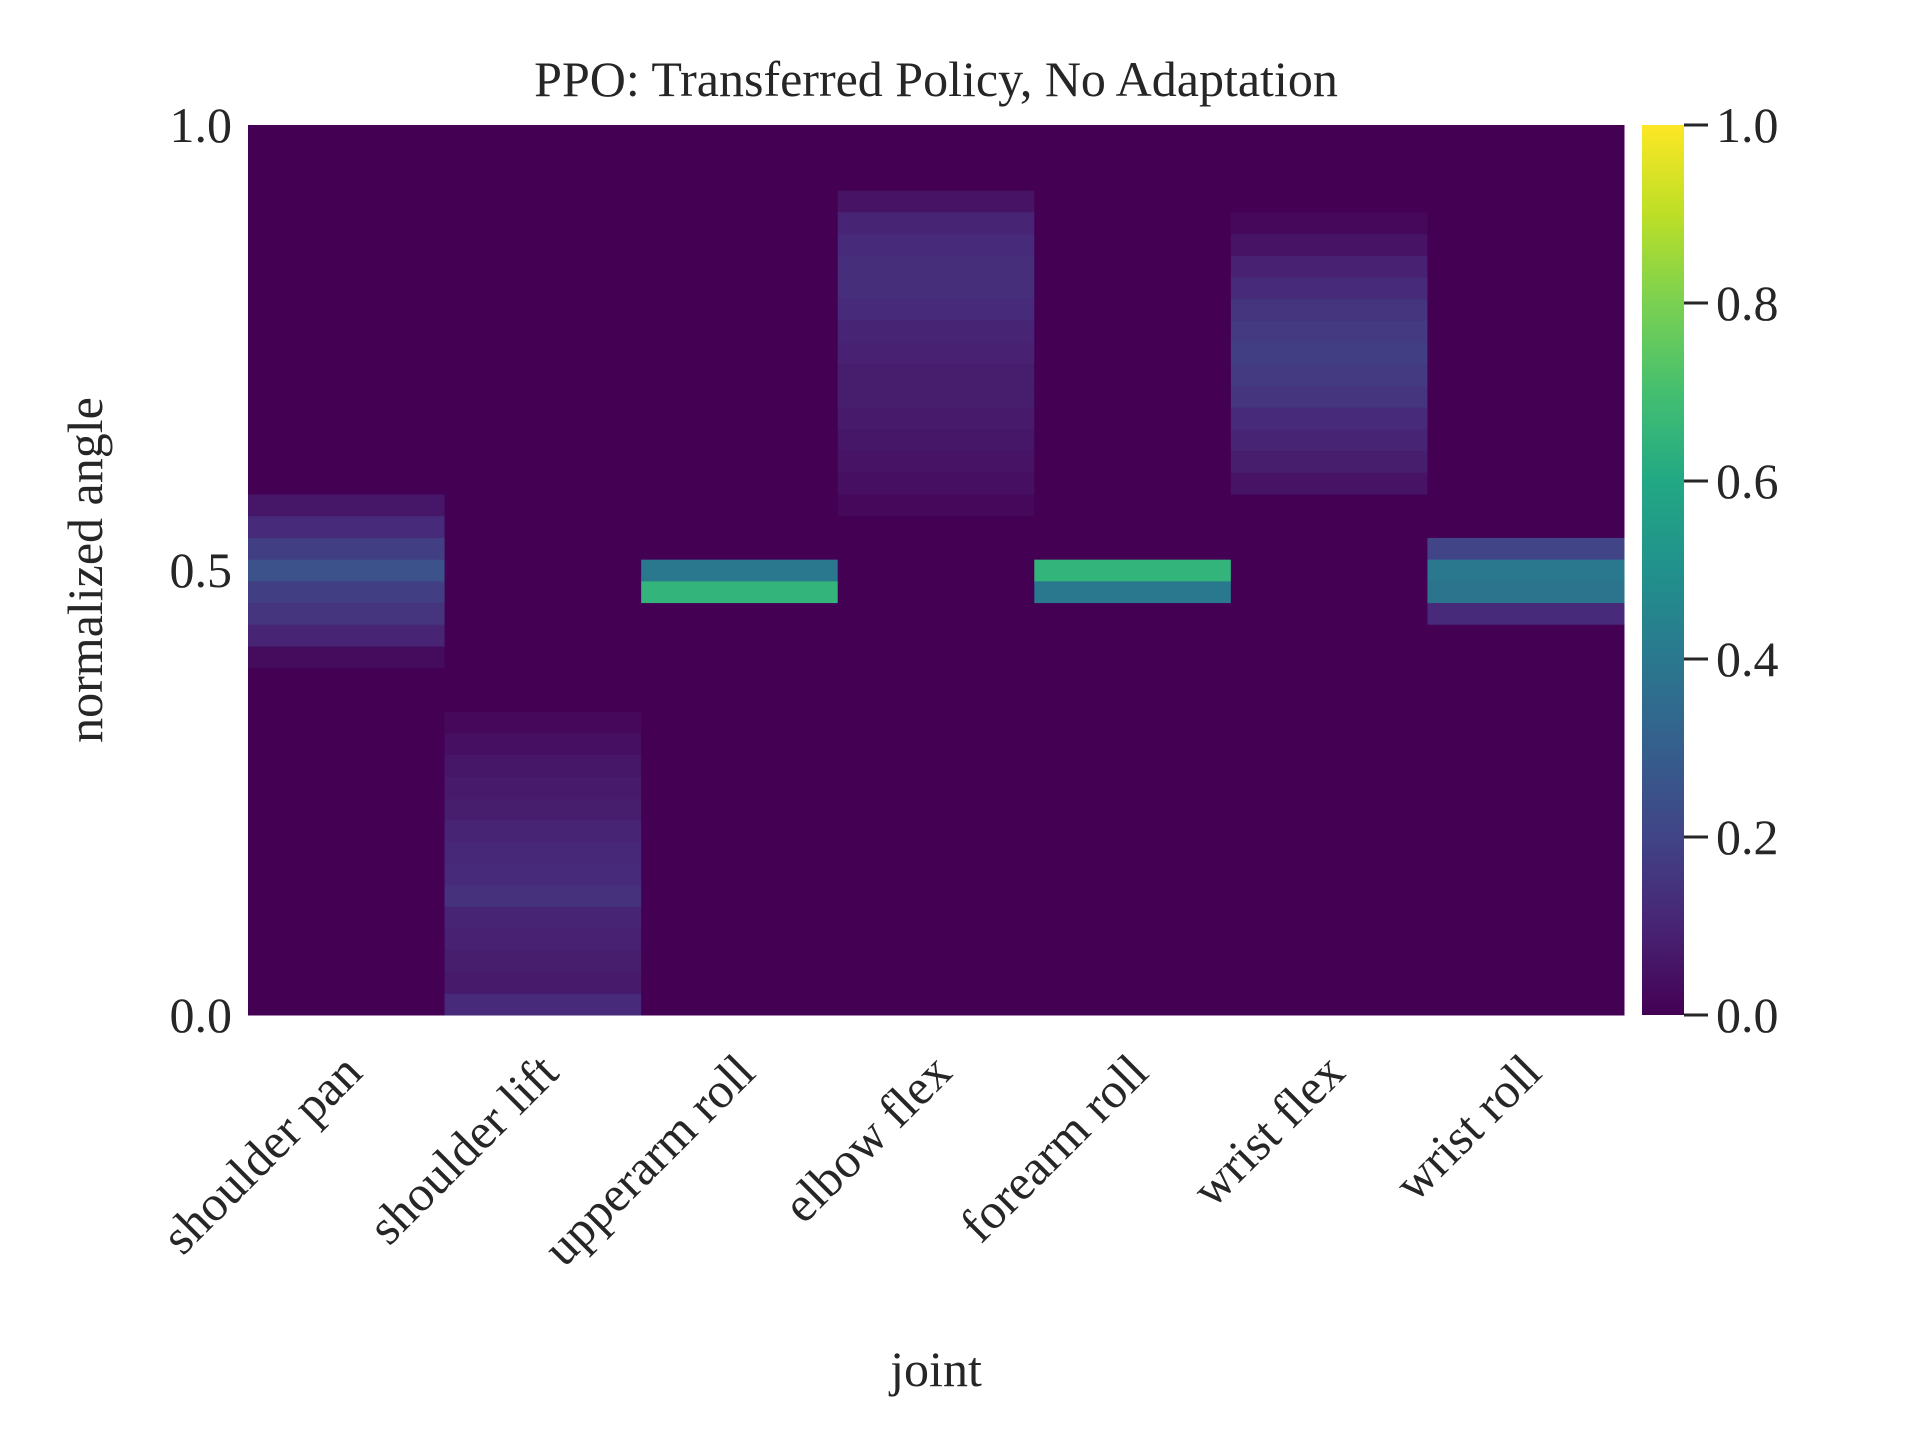  I want to click on colorbar-tick-label: 0.2, so click(1747, 837).